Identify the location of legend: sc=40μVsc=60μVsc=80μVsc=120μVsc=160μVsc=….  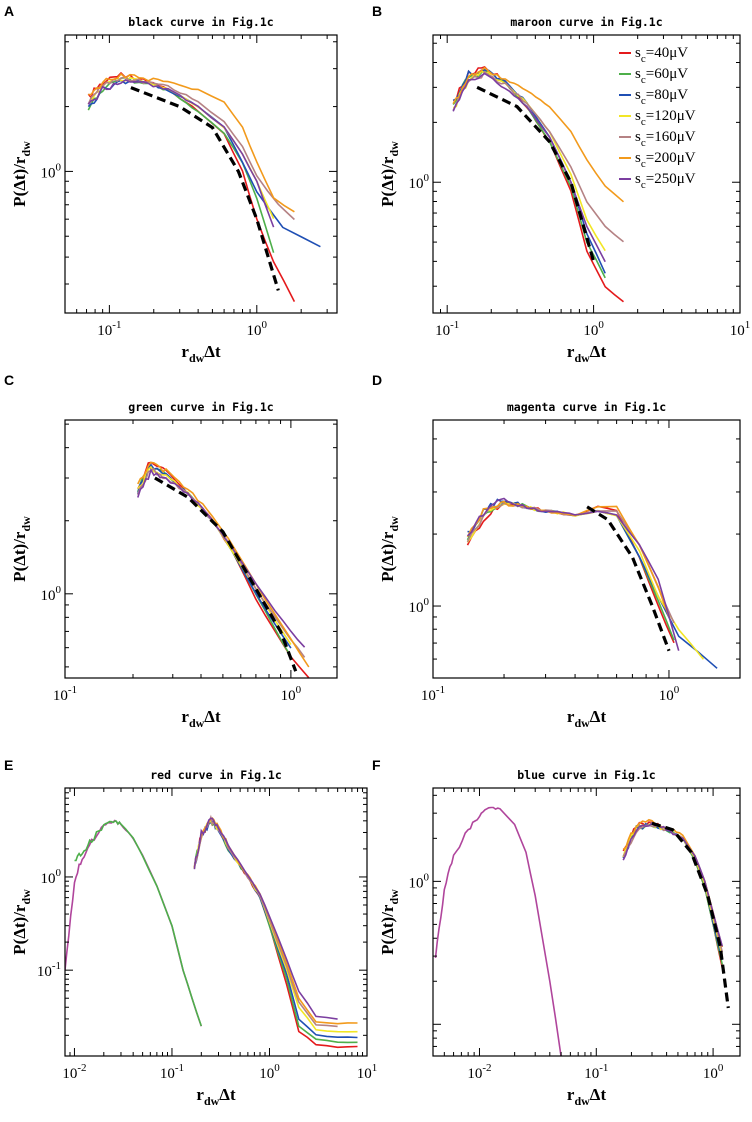
(657, 118).